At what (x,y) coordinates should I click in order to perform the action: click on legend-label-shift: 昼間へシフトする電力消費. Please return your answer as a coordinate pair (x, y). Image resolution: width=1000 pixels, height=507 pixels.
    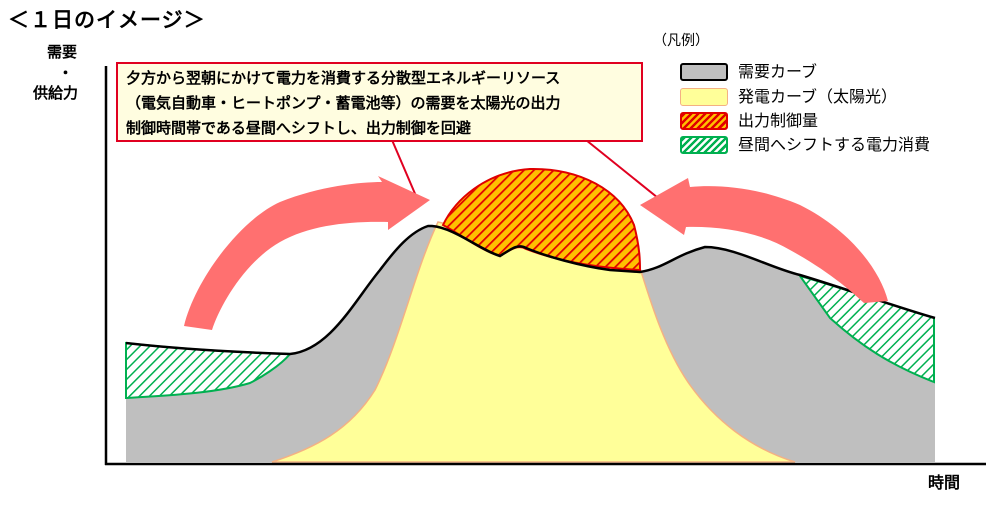
    Looking at the image, I should click on (834, 144).